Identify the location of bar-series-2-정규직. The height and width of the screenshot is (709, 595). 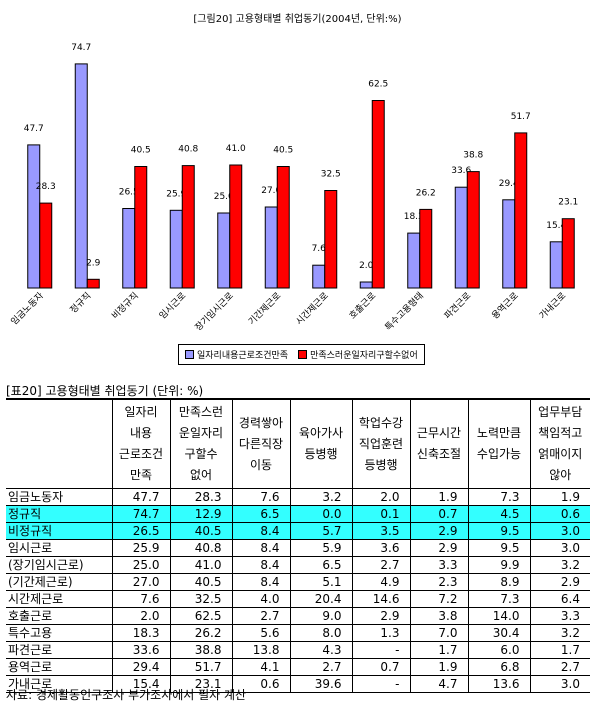
(93, 283).